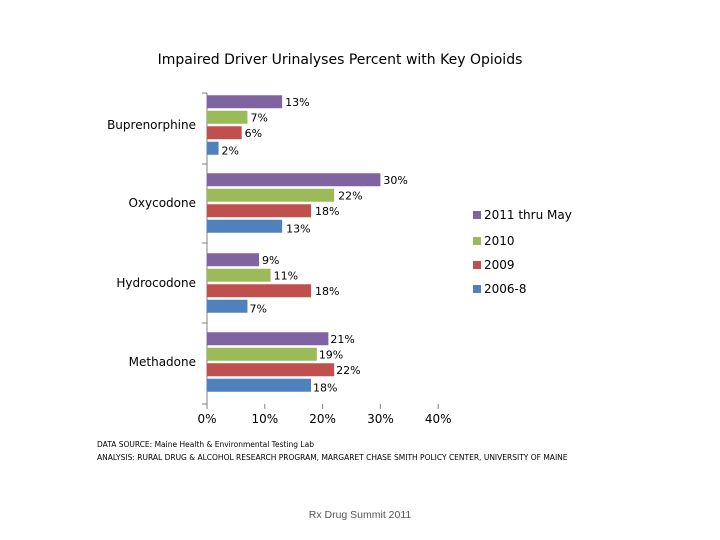 The height and width of the screenshot is (540, 720). Describe the element at coordinates (162, 362) in the screenshot. I see `category-label: Methadone` at that location.